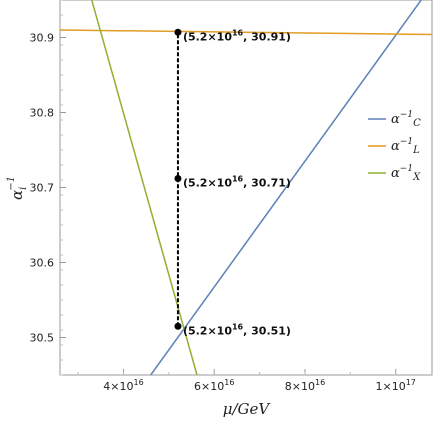 The width and height of the screenshot is (433, 422). What do you see at coordinates (237, 182) in the screenshot?
I see `point-label: (5.2×1016, 30.71)` at bounding box center [237, 182].